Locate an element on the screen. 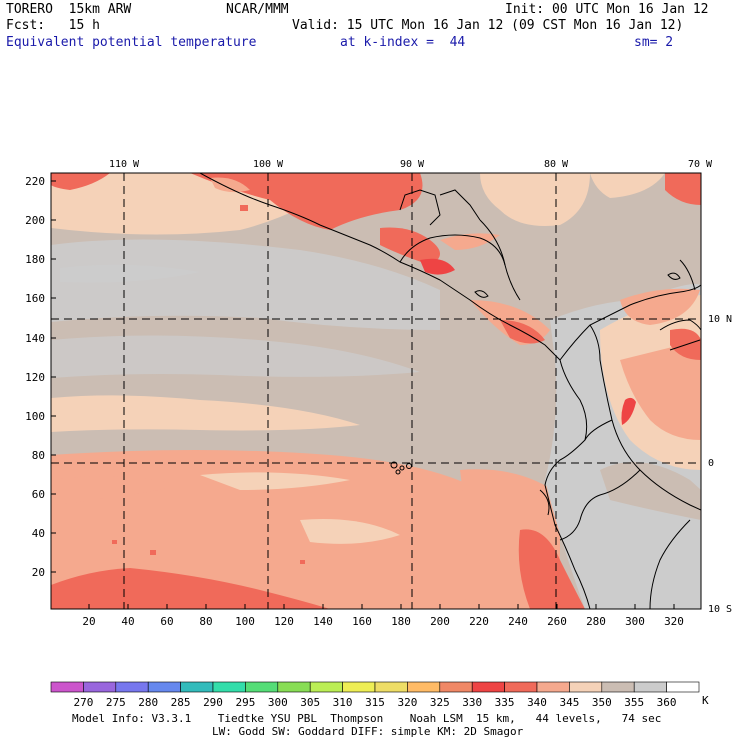 This screenshot has width=740, height=740. x-label: 320 is located at coordinates (674, 621).